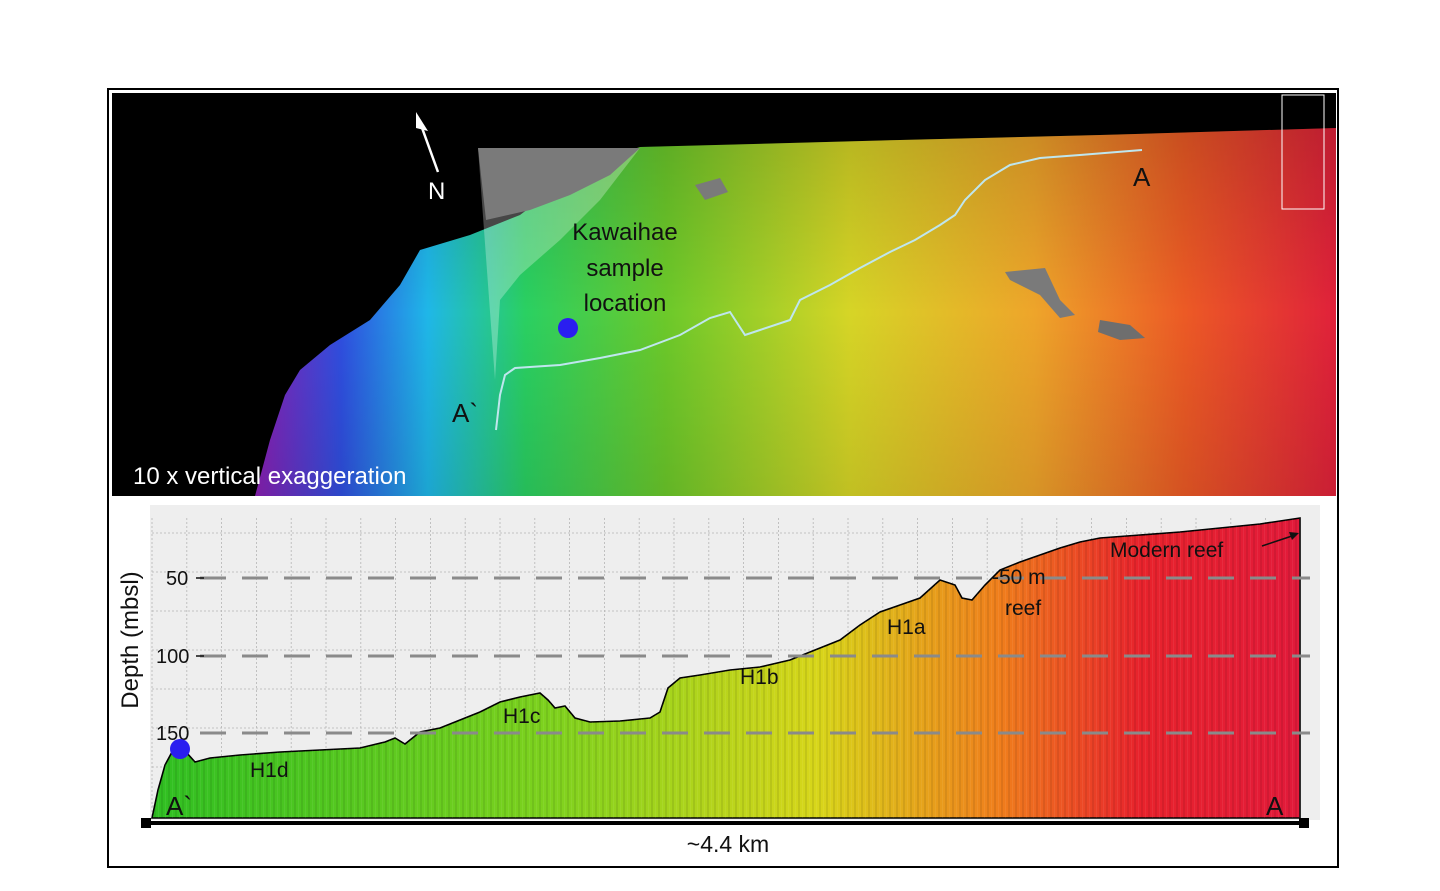  Describe the element at coordinates (1275, 806) in the screenshot. I see `profile-endpoint-a: A` at that location.